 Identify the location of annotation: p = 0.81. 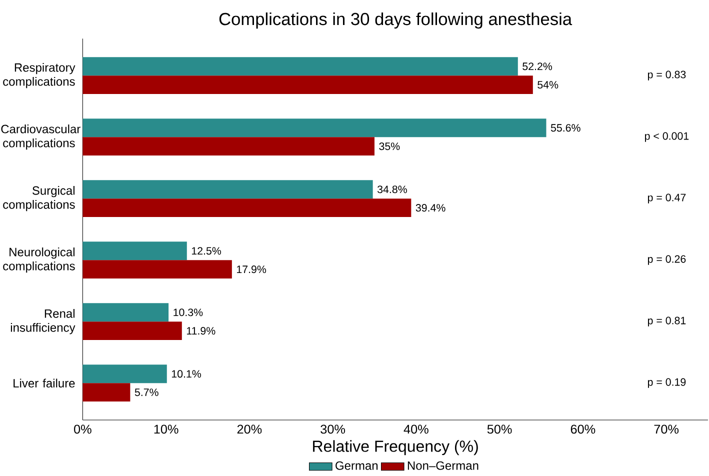
(667, 321).